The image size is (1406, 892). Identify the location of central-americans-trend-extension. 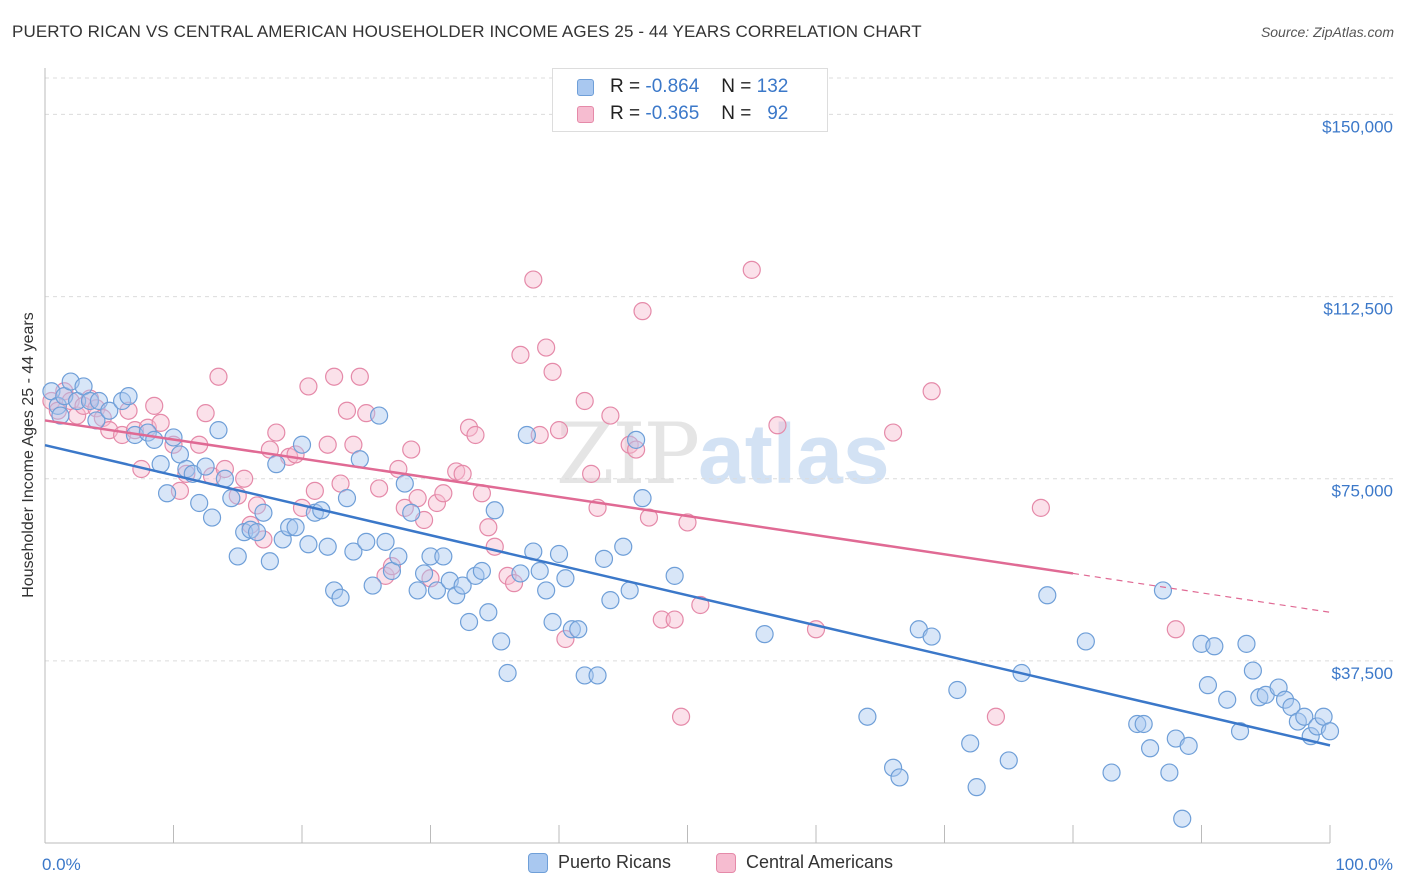
(1201, 592).